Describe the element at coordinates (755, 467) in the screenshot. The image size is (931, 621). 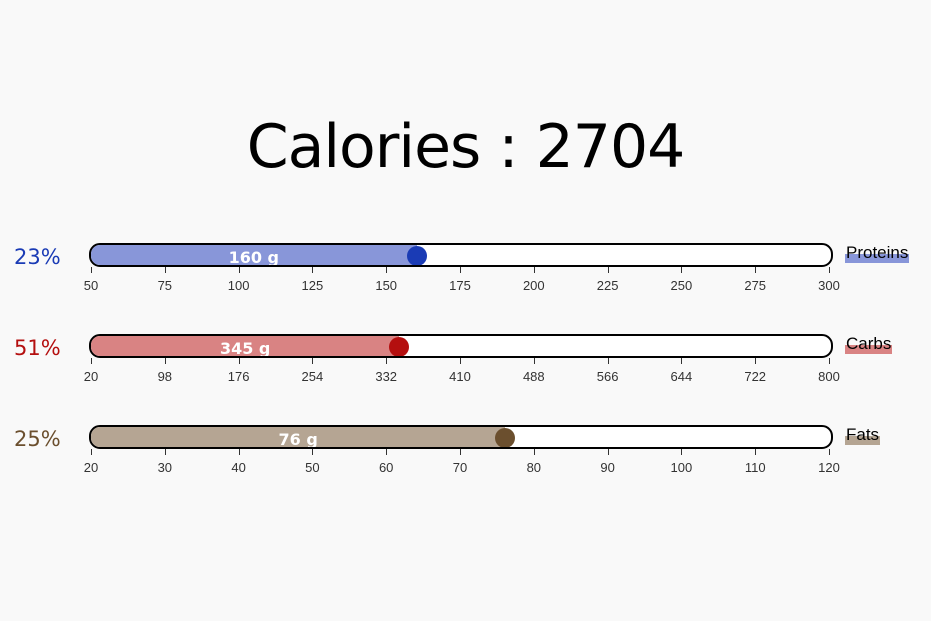
I see `axis-tick-label: 110` at that location.